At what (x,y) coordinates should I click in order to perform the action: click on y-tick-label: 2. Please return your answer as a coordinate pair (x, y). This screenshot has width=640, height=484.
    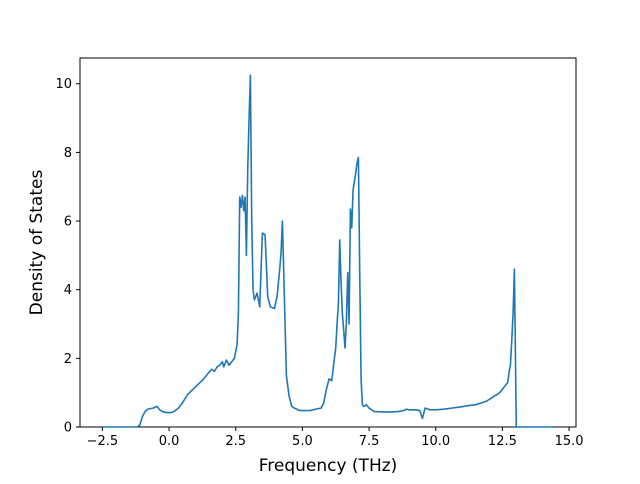
    Looking at the image, I should click on (68, 359).